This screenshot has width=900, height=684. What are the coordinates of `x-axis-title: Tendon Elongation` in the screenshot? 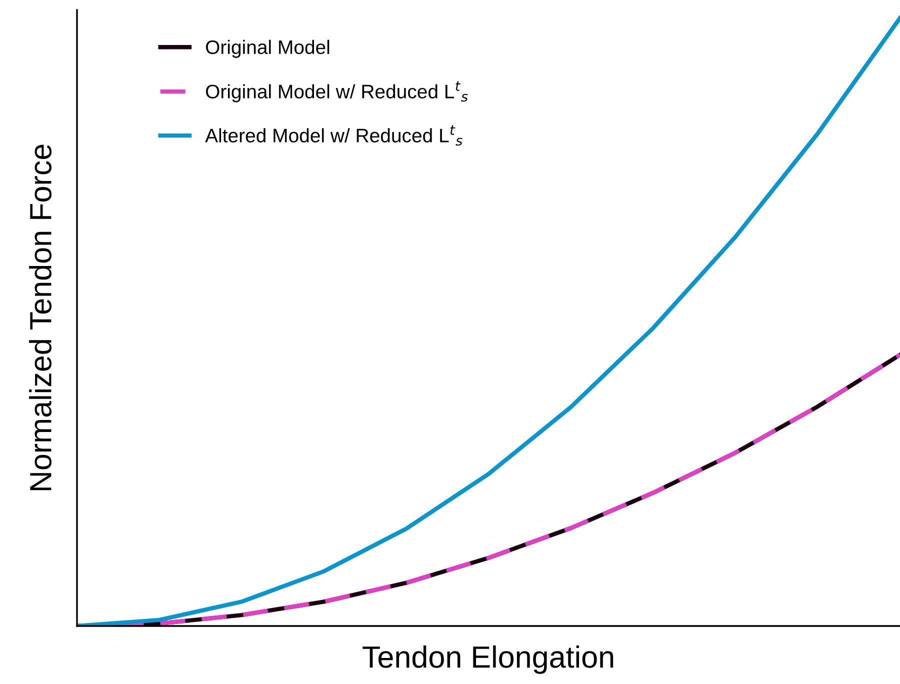 It's located at (488, 659).